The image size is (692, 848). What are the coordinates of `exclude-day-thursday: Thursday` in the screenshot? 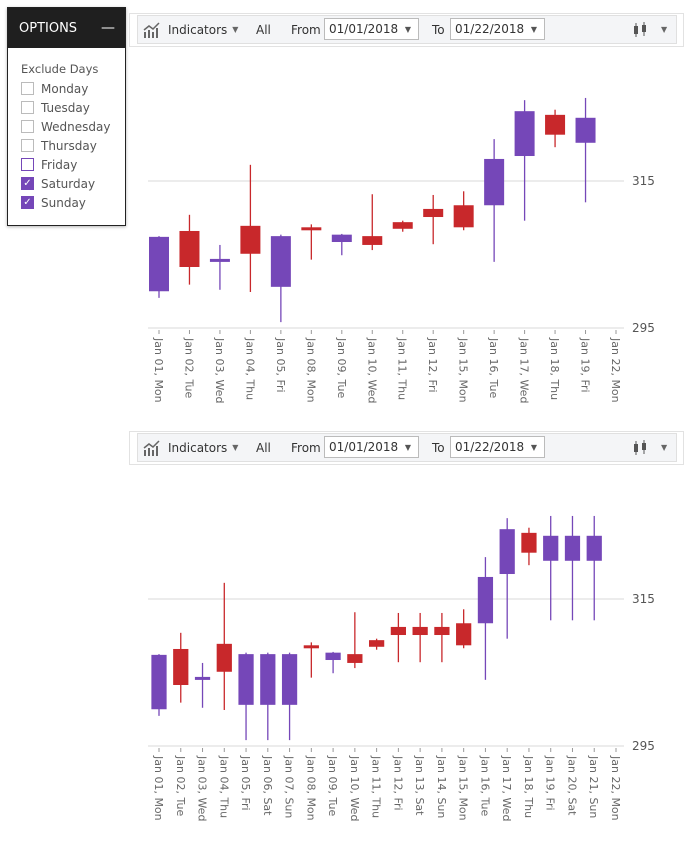 It's located at (73, 145).